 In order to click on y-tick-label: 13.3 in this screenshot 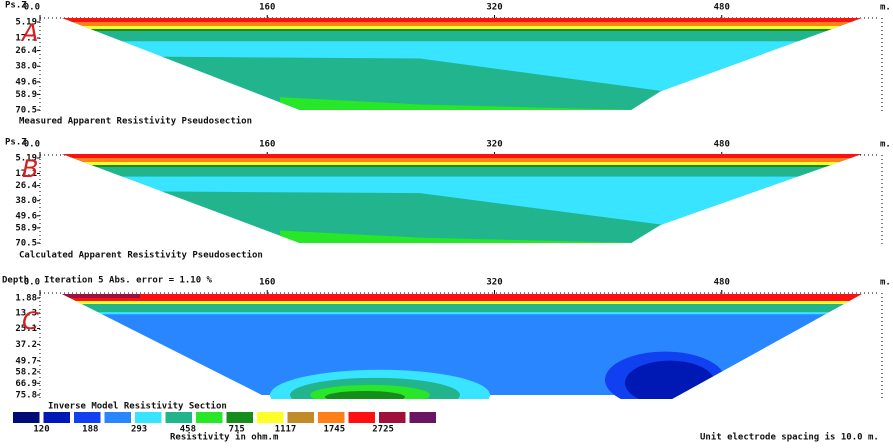, I will do `click(26, 313)`.